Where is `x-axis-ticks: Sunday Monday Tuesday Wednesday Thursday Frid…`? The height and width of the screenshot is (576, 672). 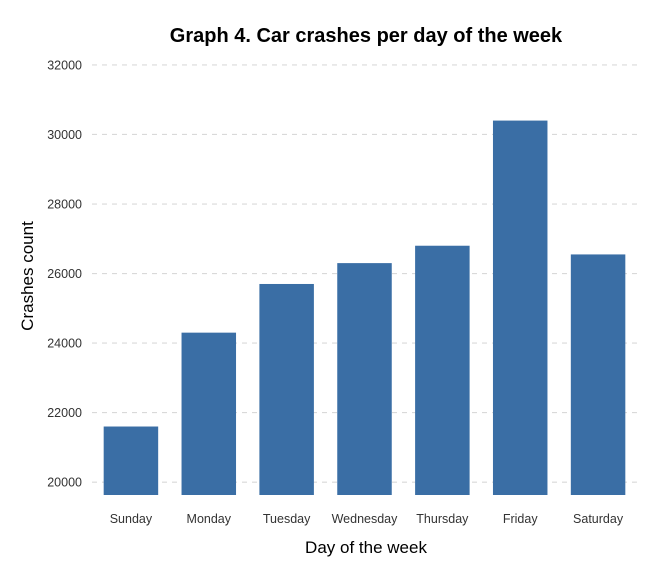
x-axis-ticks: Sunday Monday Tuesday Wednesday Thursday Frid… is located at coordinates (367, 519).